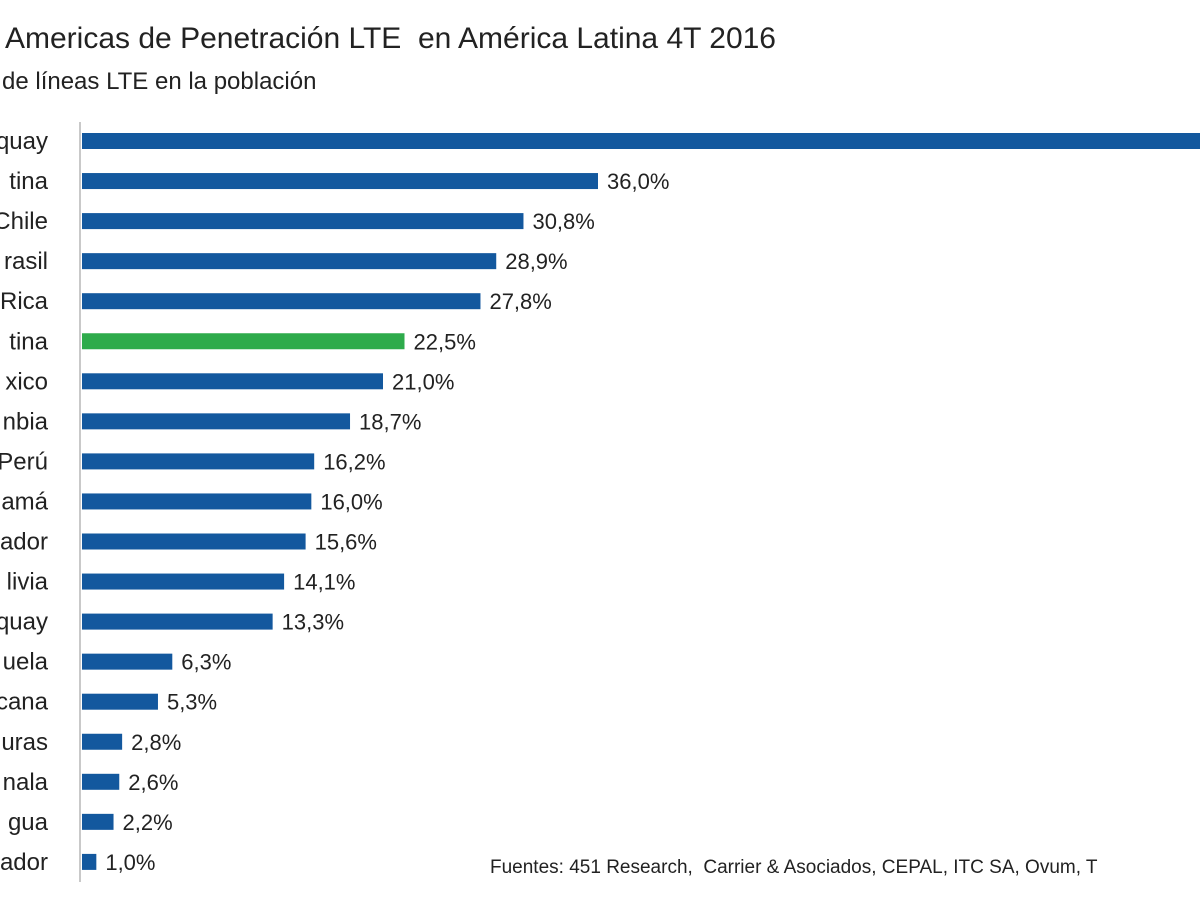 The height and width of the screenshot is (900, 1200). What do you see at coordinates (445, 341) in the screenshot?
I see `value-label: 22,5%` at bounding box center [445, 341].